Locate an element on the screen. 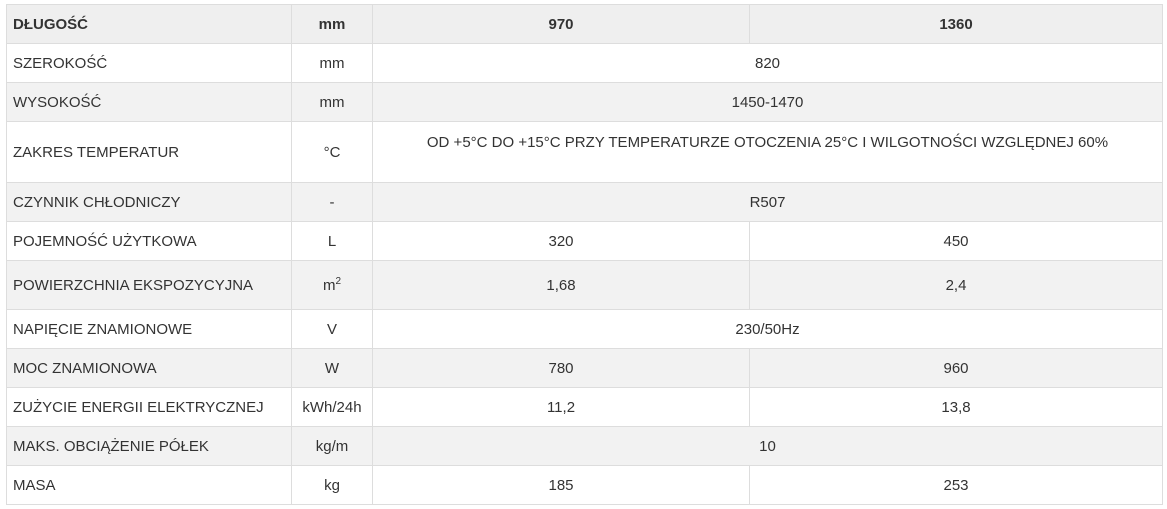  table-row: MAKS. OBCIĄŻENIE PÓŁEK kg/m 10 is located at coordinates (584, 446).